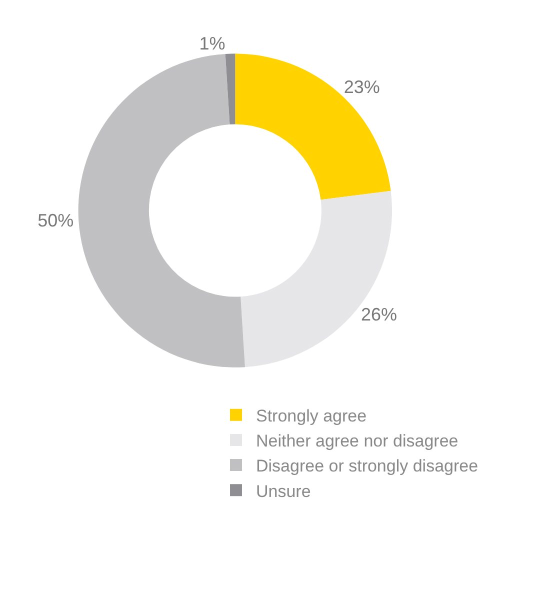 Image resolution: width=540 pixels, height=593 pixels. What do you see at coordinates (283, 491) in the screenshot?
I see `legend-label: Unsure` at bounding box center [283, 491].